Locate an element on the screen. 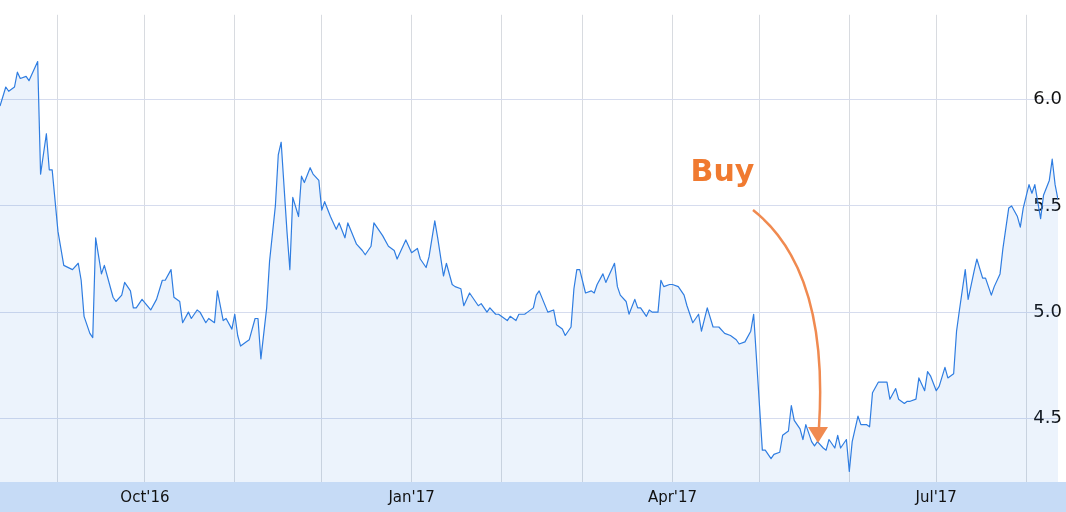 This screenshot has width=1066, height=512. annotation: Buy is located at coordinates (722, 171).